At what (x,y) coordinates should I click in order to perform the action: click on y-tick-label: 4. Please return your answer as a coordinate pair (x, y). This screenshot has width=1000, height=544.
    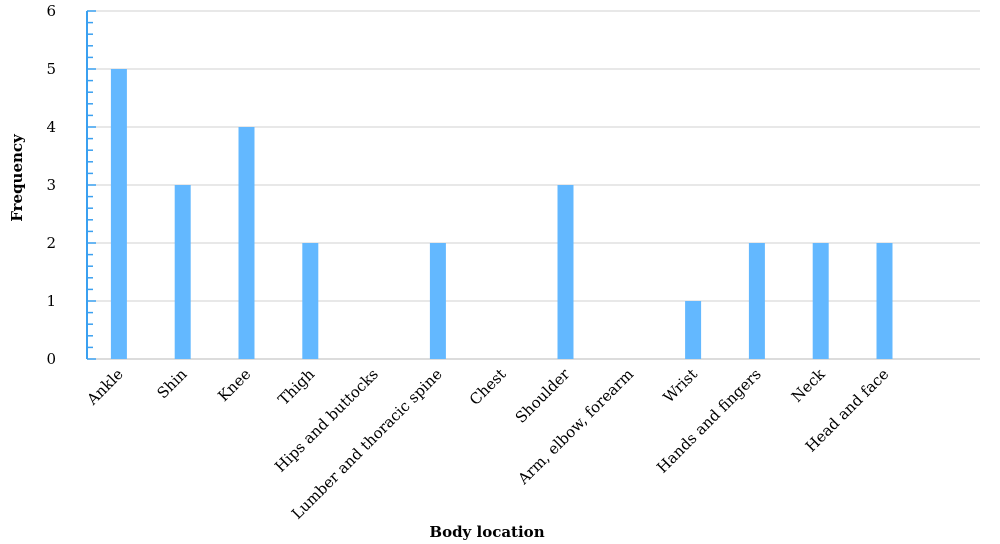
    Looking at the image, I should click on (51, 127).